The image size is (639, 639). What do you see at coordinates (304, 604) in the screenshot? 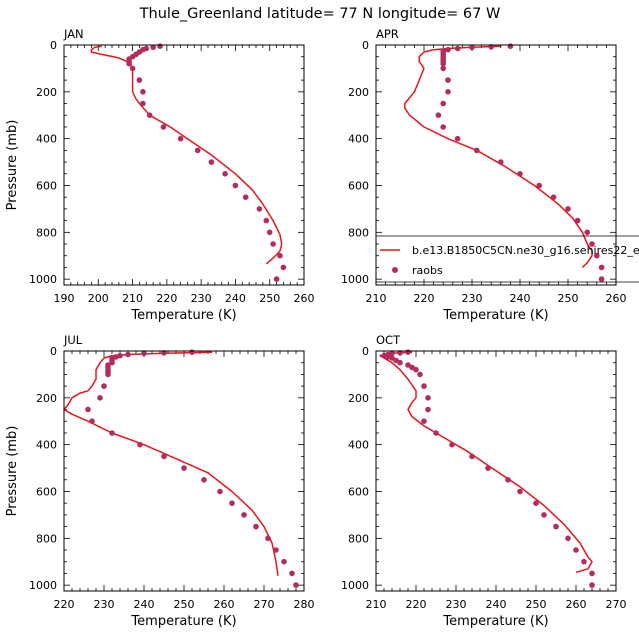
I see `x-tick-label: 280` at bounding box center [304, 604].